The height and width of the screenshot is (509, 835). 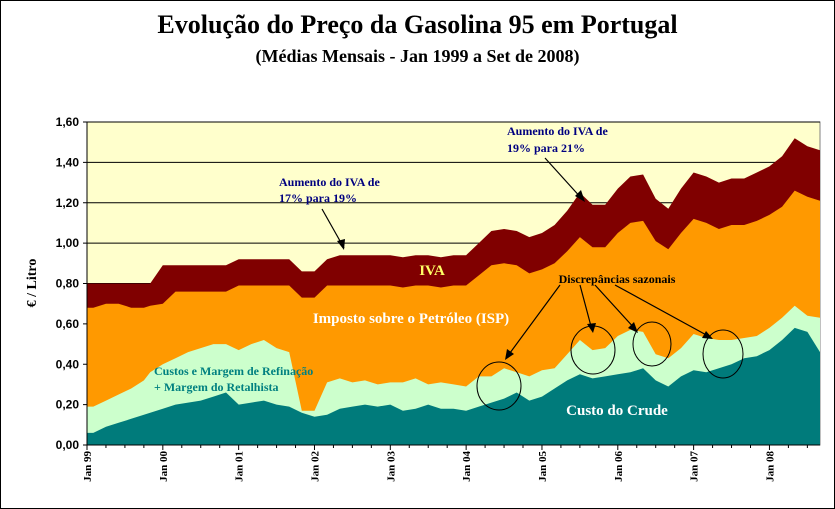 I want to click on x-tick-label: Jan 01, so click(x=240, y=466).